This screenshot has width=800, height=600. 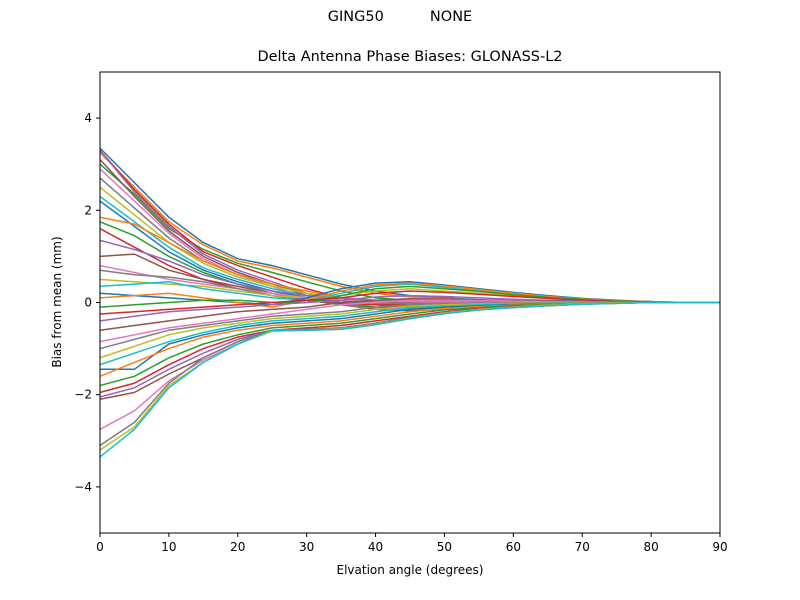 I want to click on chart-title: Delta Antenna Phase Biases: GLONASS-L2, so click(x=410, y=57).